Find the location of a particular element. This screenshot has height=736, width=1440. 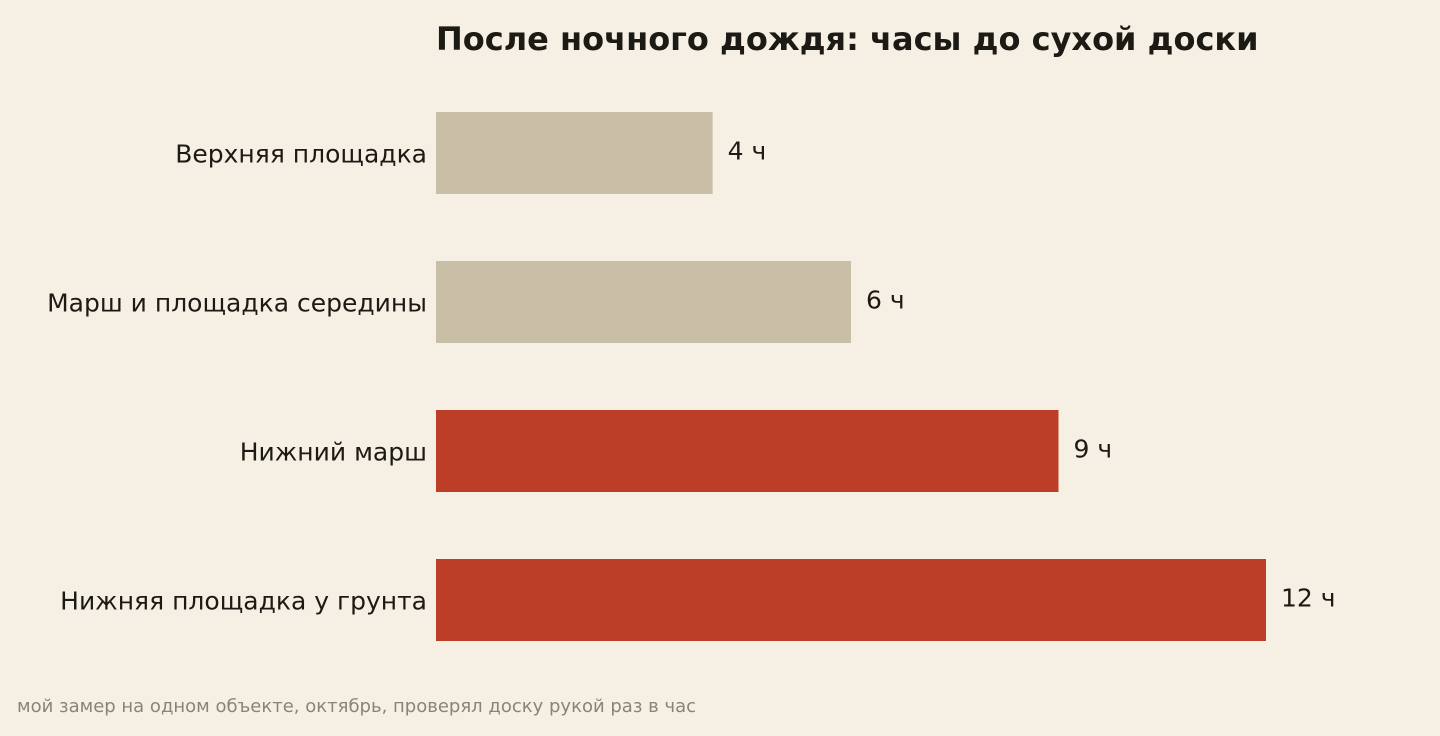

value-label-3: 9 ч is located at coordinates (1093, 449).